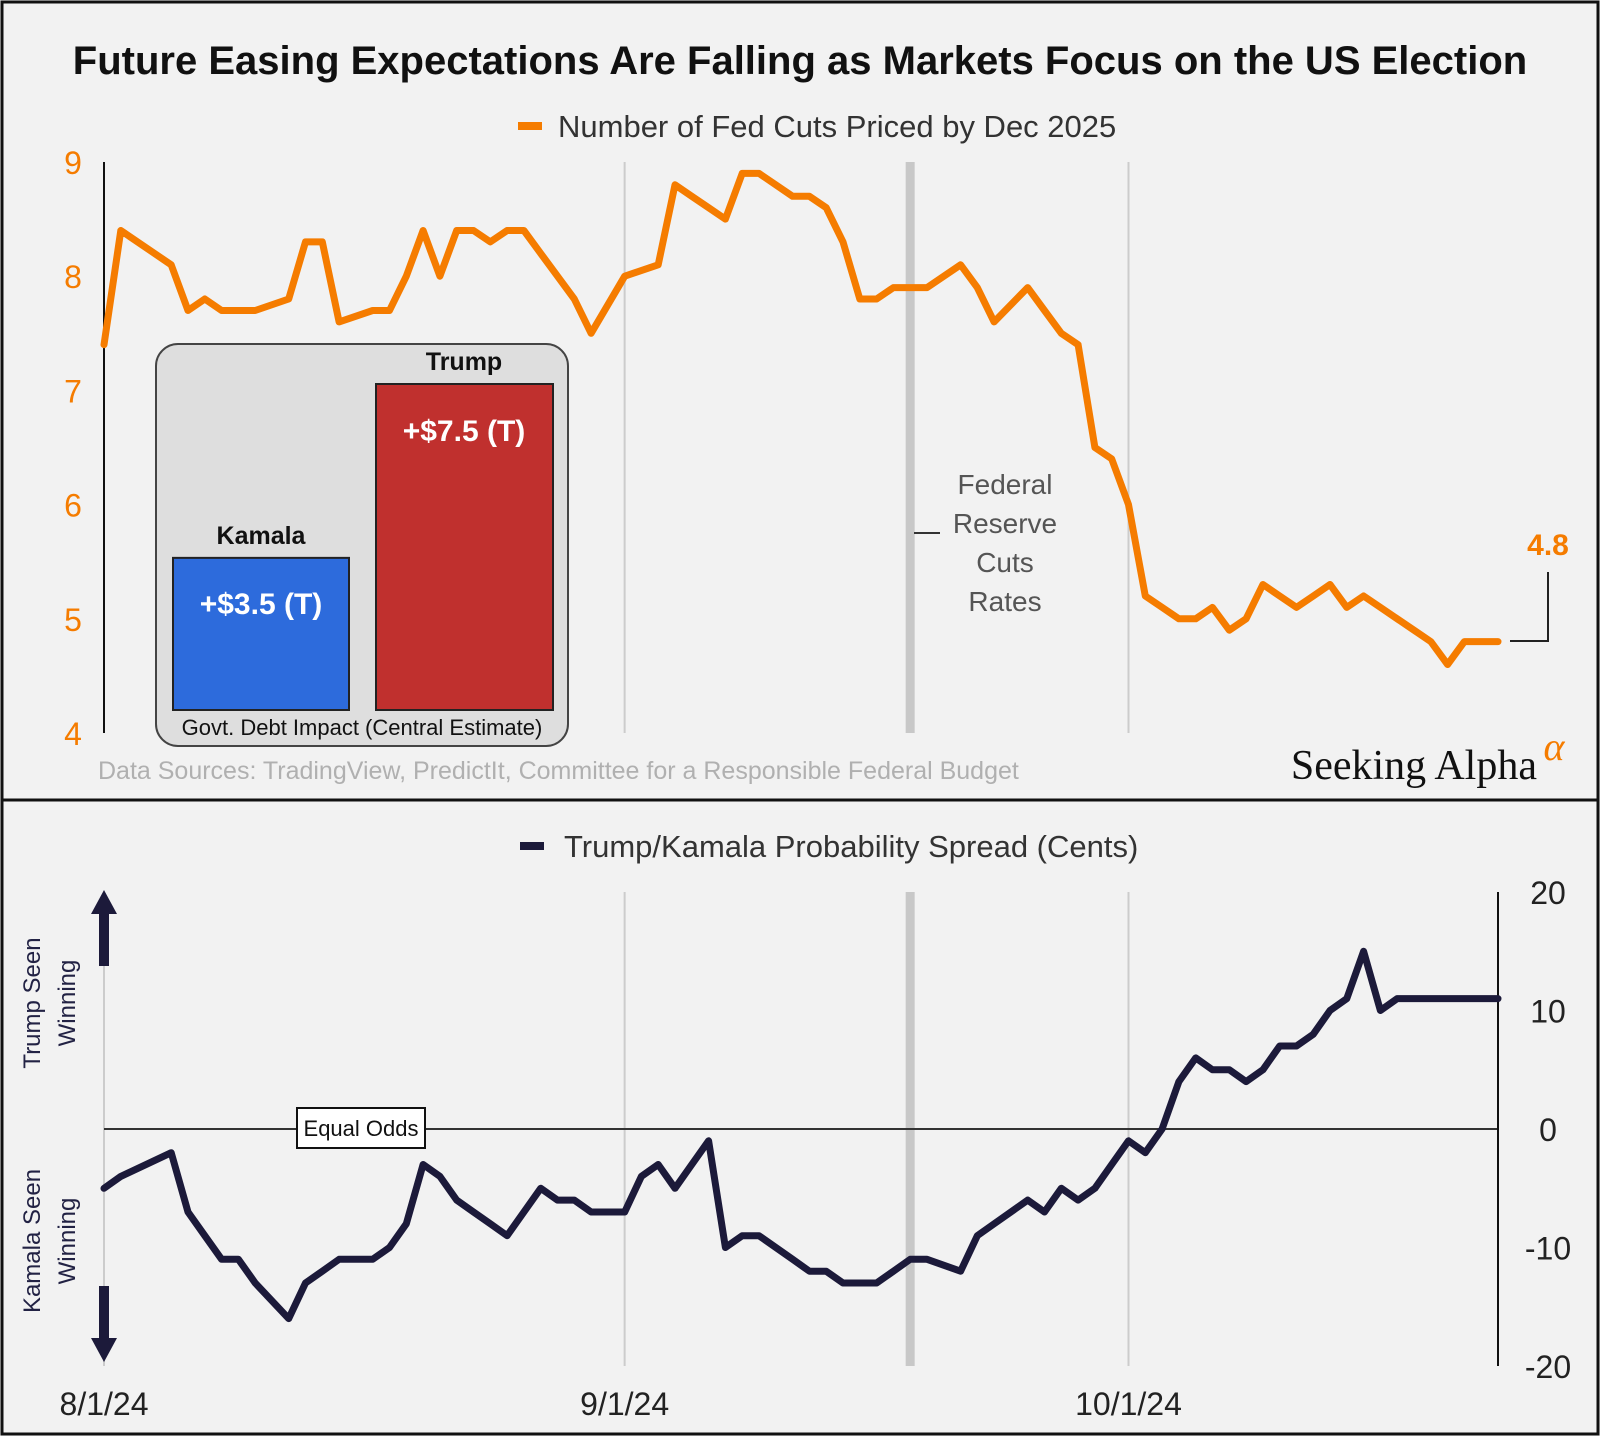 The image size is (1600, 1436). Describe the element at coordinates (851, 846) in the screenshot. I see `bottom-legend-label: Trump/Kamala Probability Spread (Cents)` at that location.